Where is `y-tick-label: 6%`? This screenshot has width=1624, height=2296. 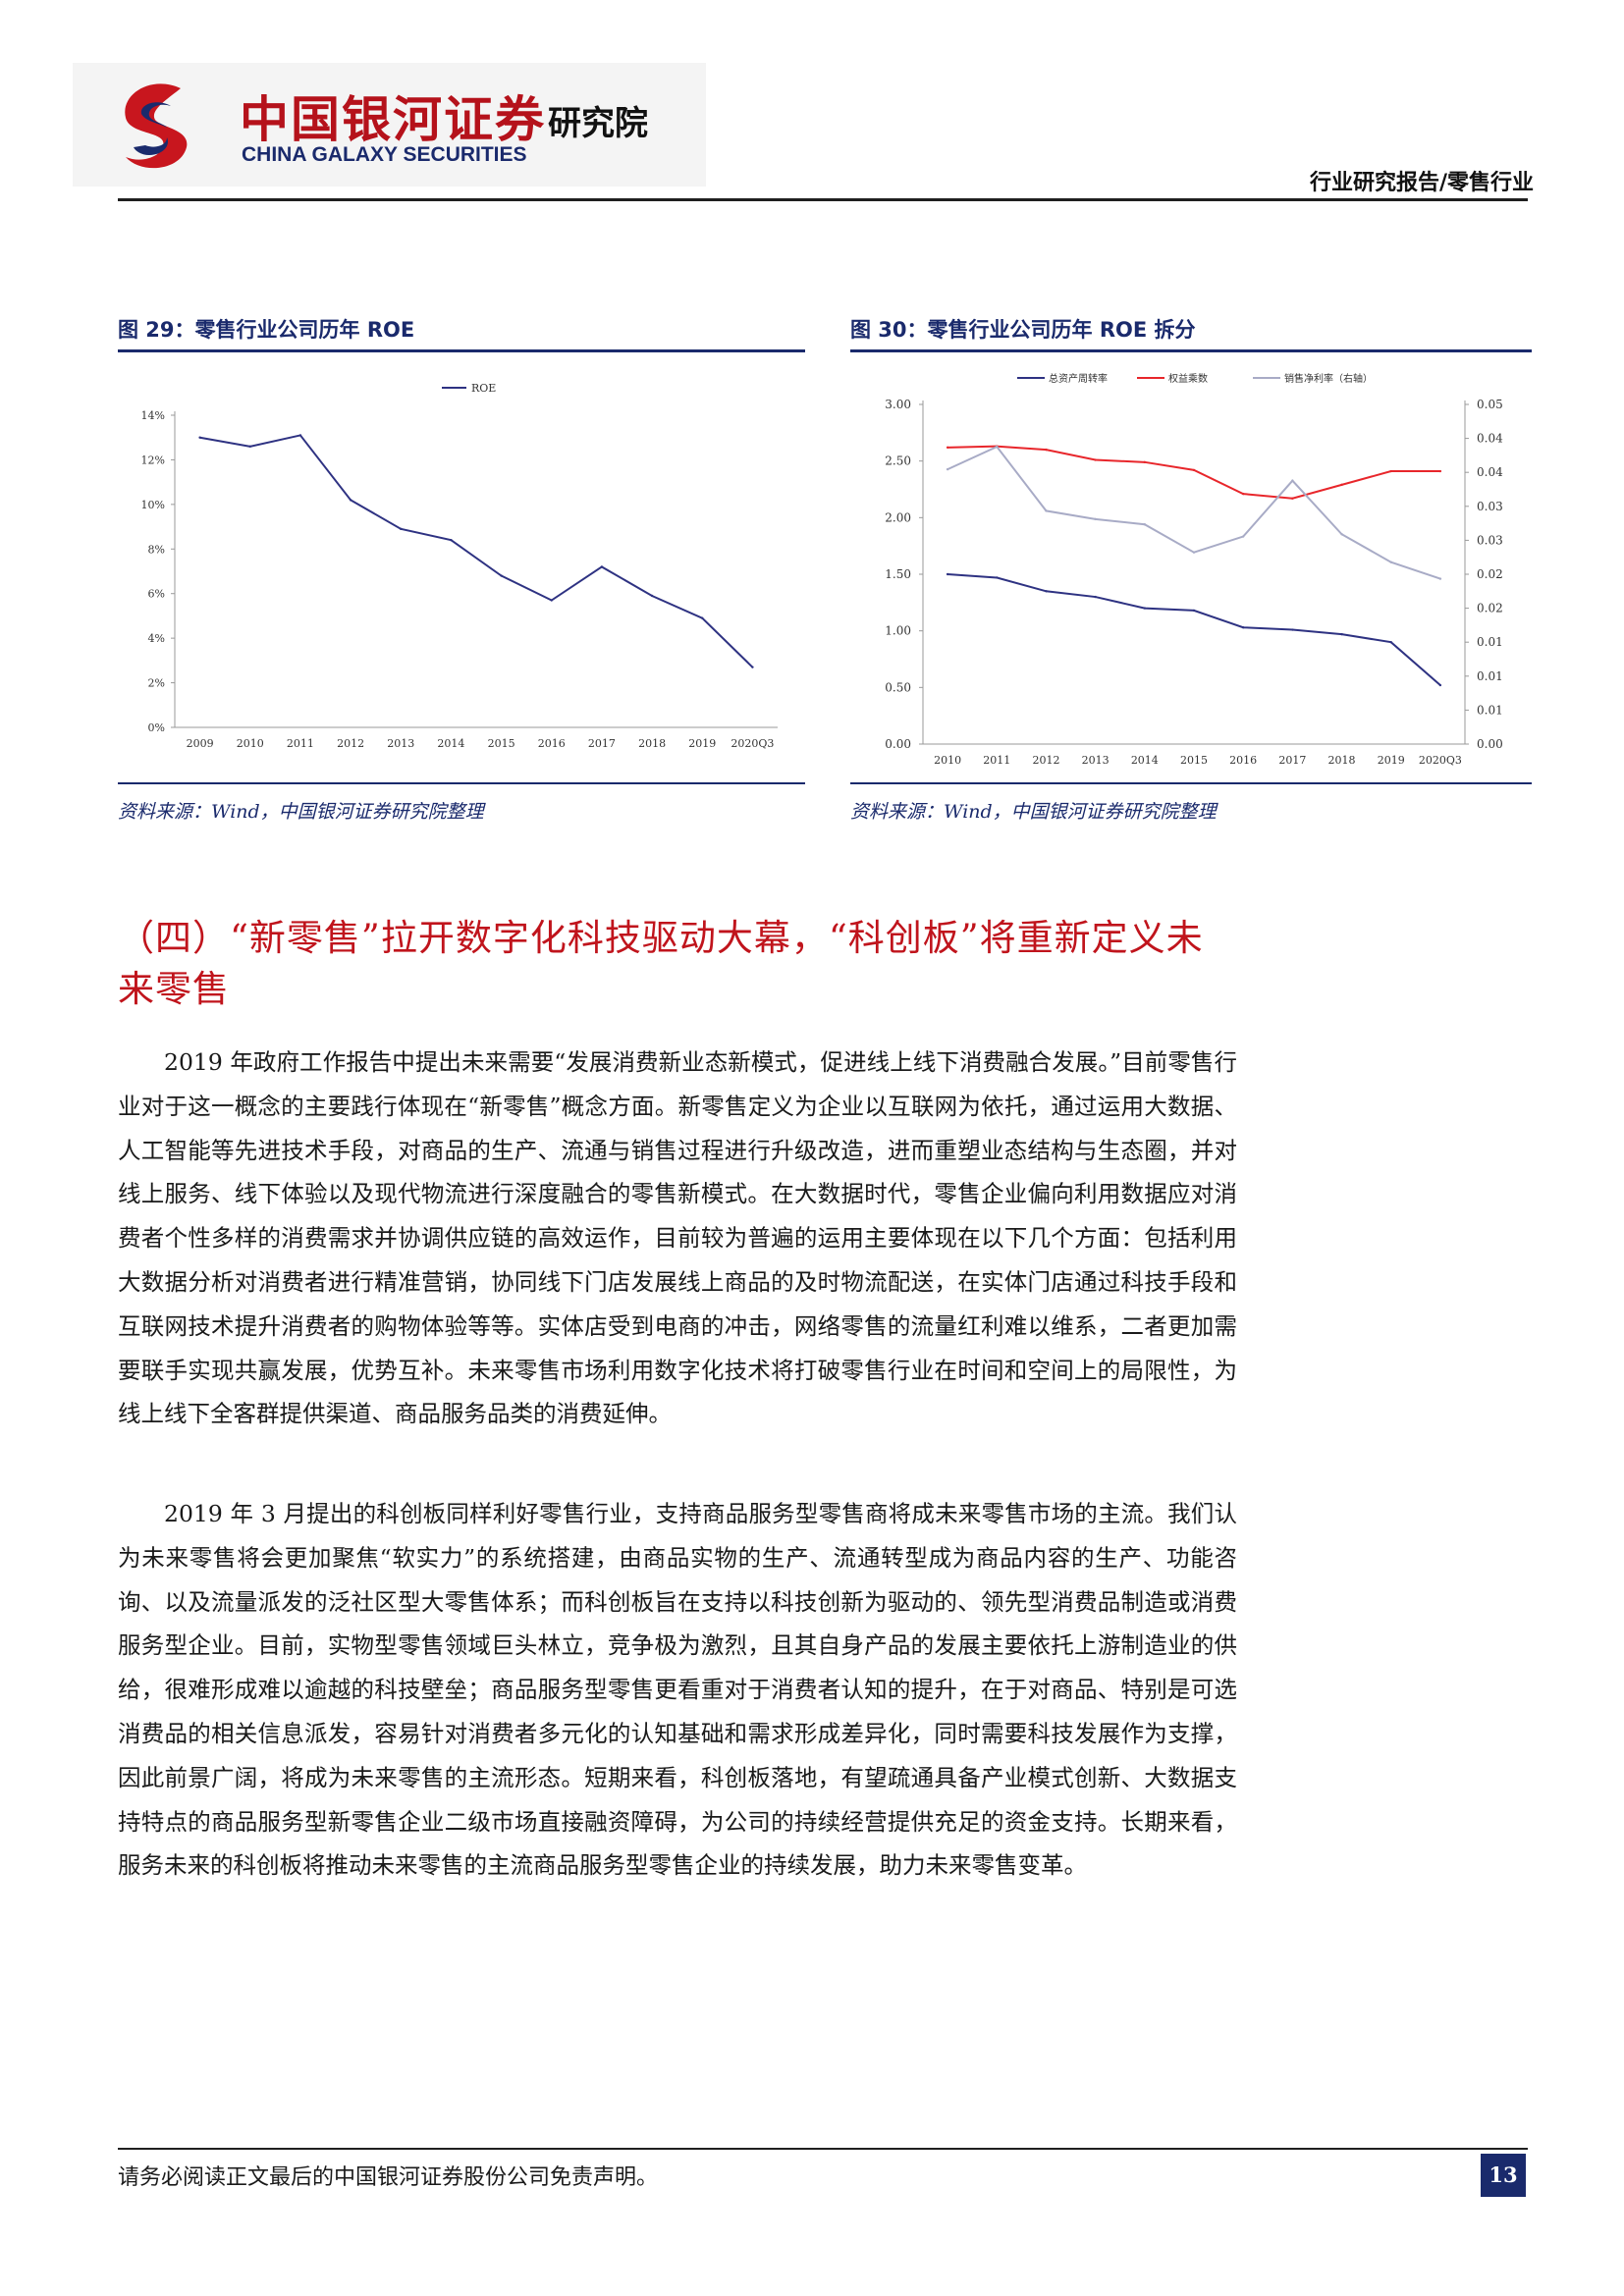 y-tick-label: 6% is located at coordinates (156, 595).